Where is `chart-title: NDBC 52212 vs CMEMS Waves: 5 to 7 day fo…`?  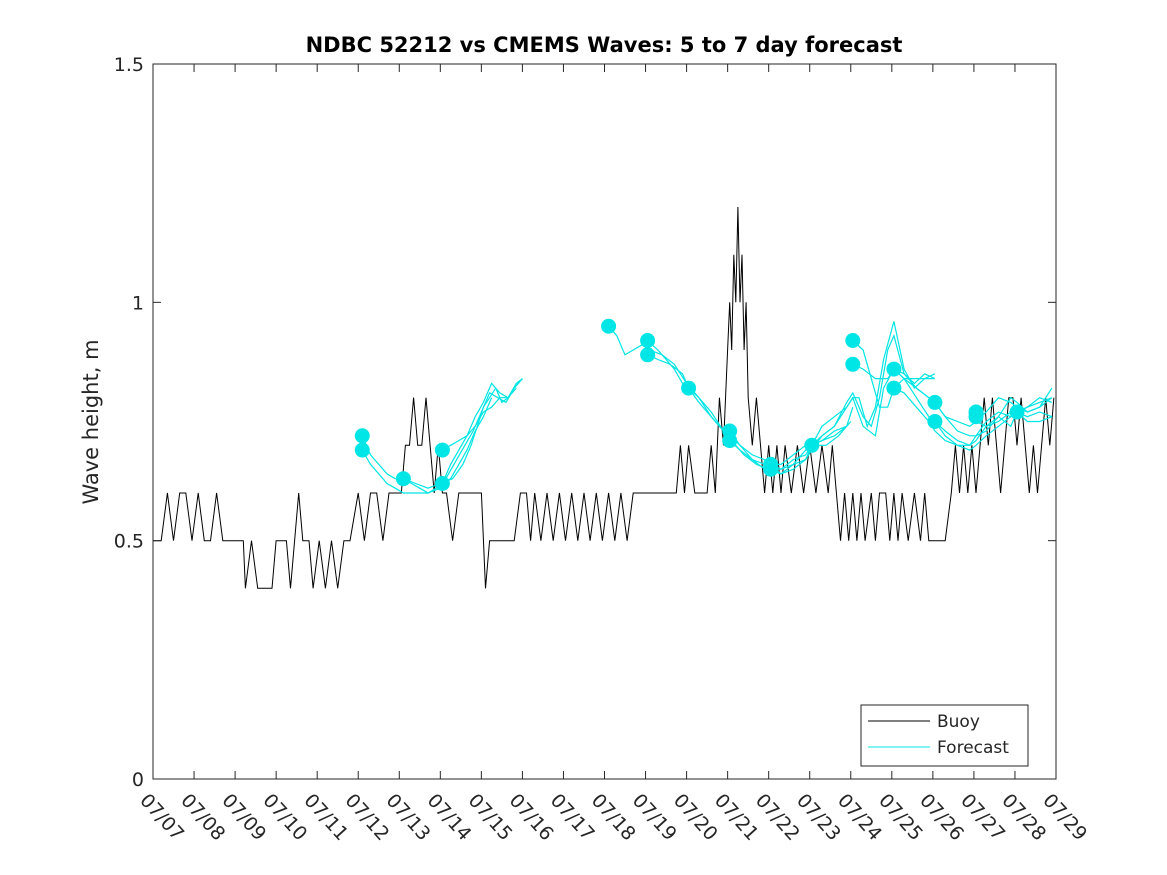 chart-title: NDBC 52212 vs CMEMS Waves: 5 to 7 day fo… is located at coordinates (604, 45).